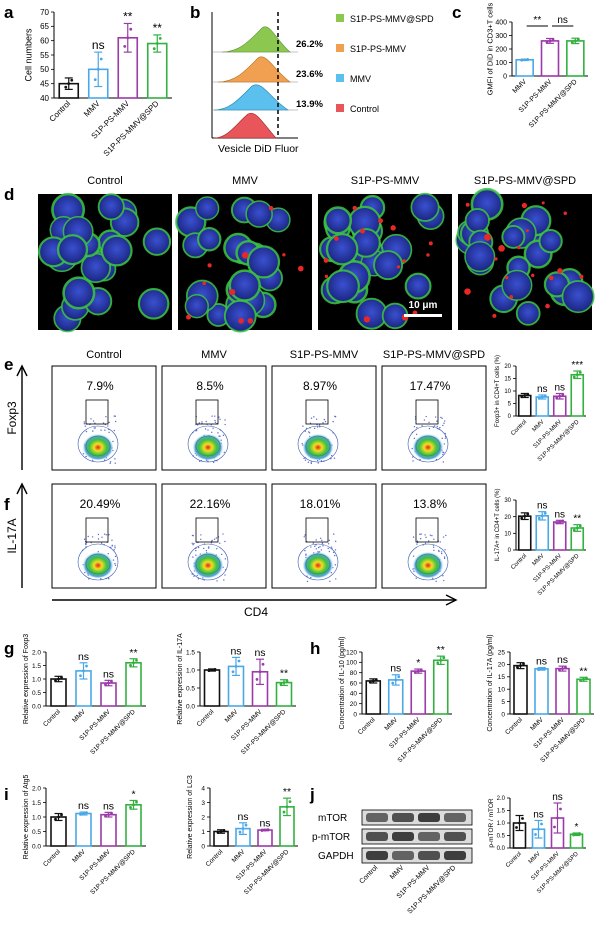 This screenshot has height=935, width=602. I want to click on significance-label: *, so click(418, 663).